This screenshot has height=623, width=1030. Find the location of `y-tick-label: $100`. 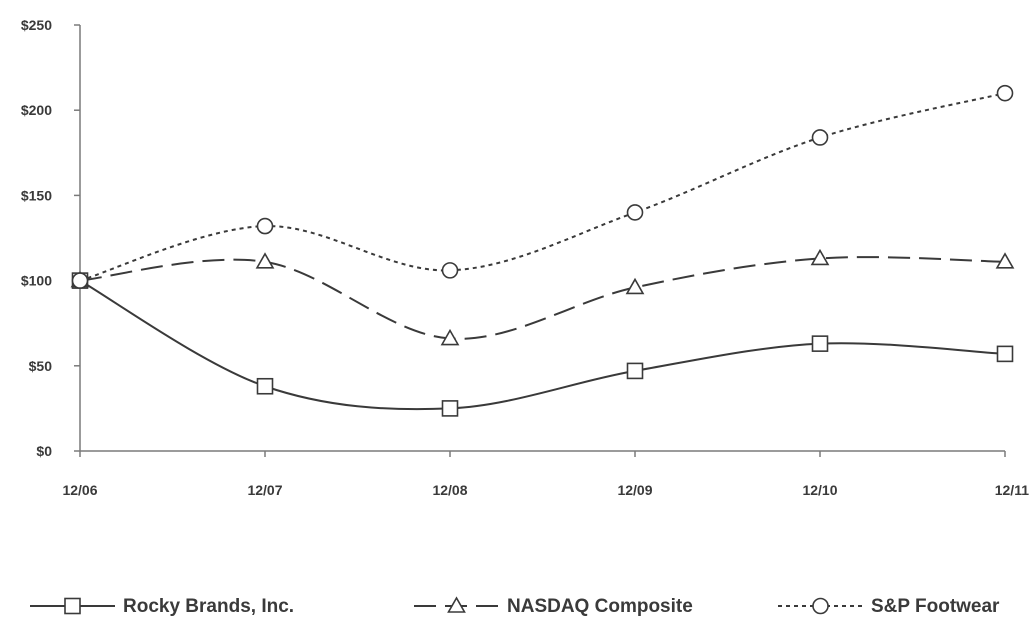

y-tick-label: $100 is located at coordinates (36, 281).